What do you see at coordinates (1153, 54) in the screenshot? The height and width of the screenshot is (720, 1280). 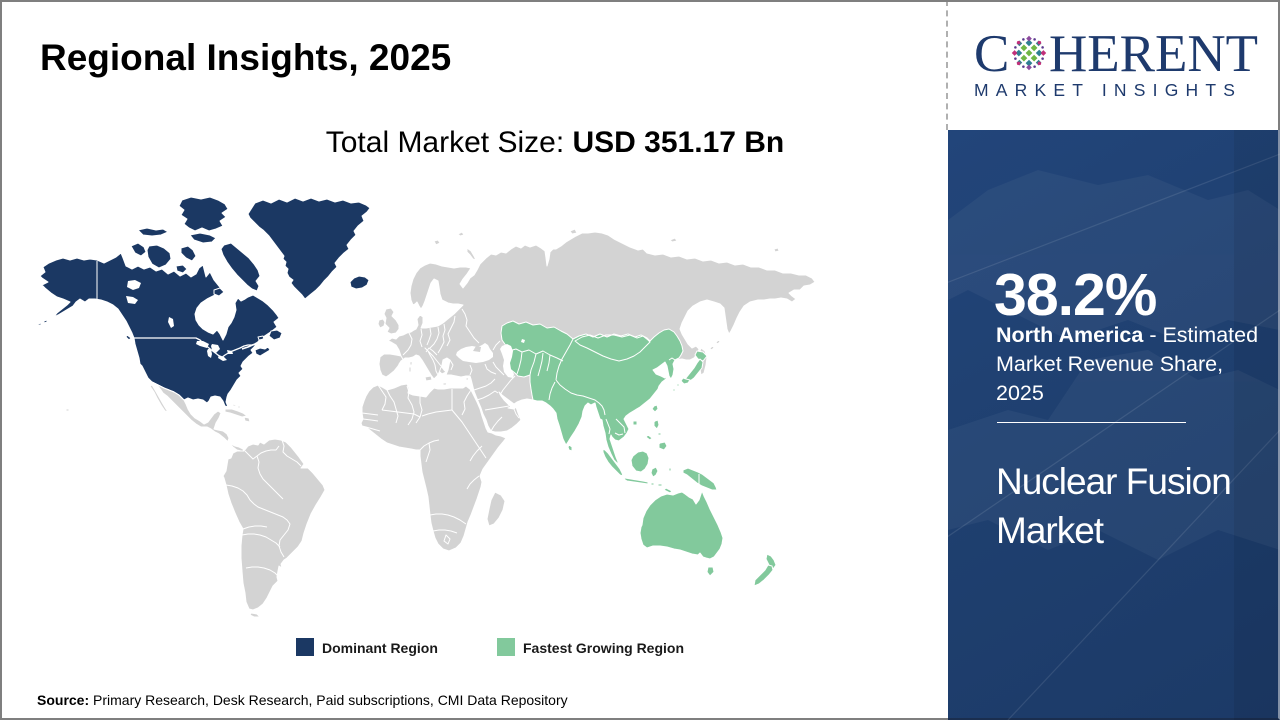 I see `svg-text: HERENT` at bounding box center [1153, 54].